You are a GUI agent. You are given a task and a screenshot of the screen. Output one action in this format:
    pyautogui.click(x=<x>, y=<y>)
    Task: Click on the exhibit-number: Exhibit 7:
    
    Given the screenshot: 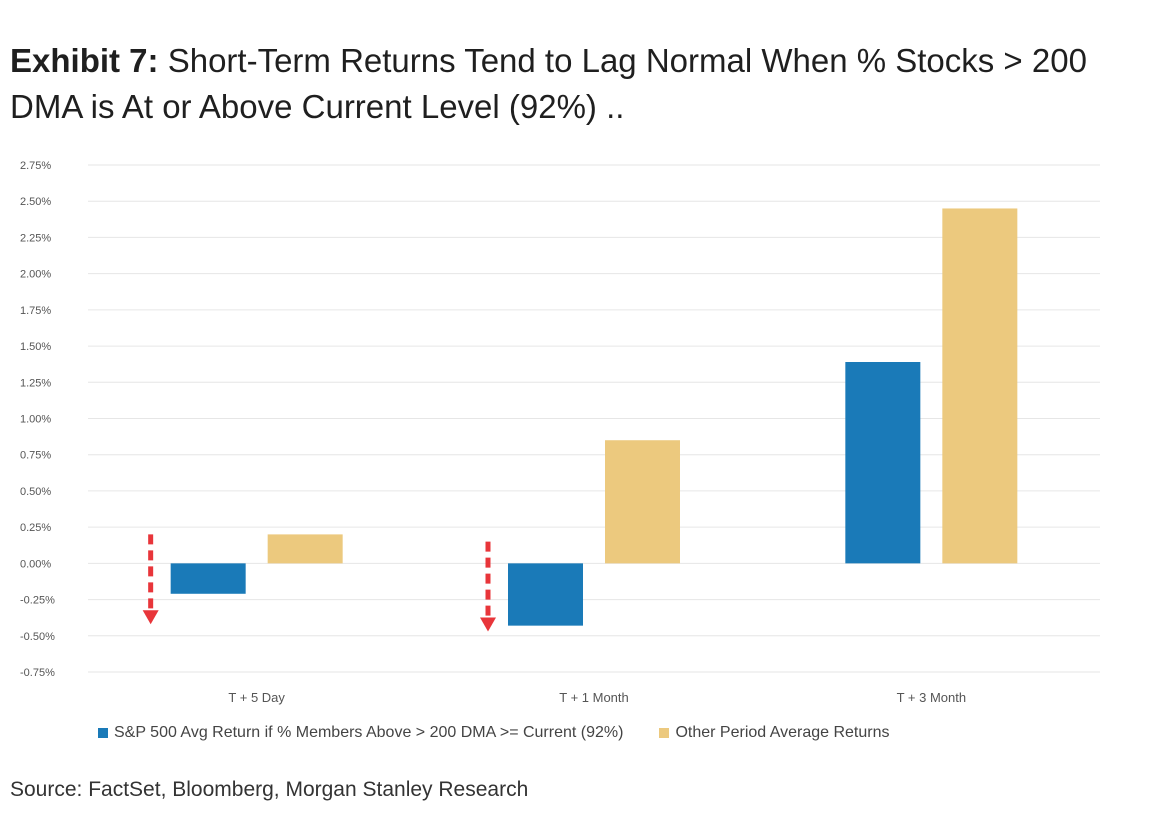 What is the action you would take?
    pyautogui.click(x=84, y=60)
    